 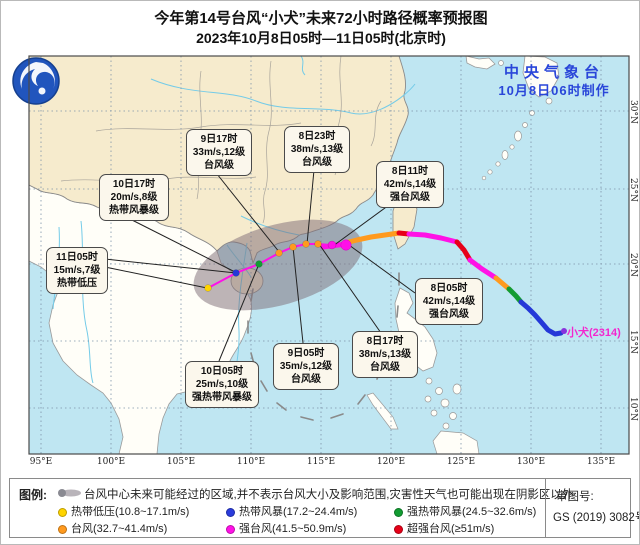 I want to click on legend-item-sts: 强热带风暴(24.5~32.6m/s), so click(x=465, y=511).